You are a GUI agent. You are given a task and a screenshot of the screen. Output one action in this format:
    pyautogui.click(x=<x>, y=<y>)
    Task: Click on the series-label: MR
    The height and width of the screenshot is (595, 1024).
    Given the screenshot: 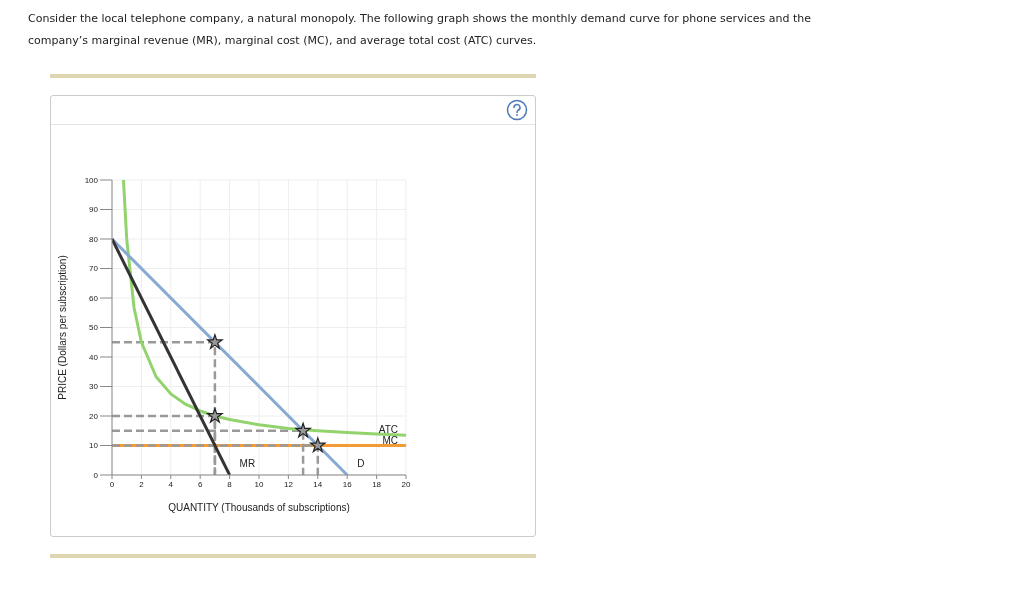 What is the action you would take?
    pyautogui.click(x=247, y=463)
    